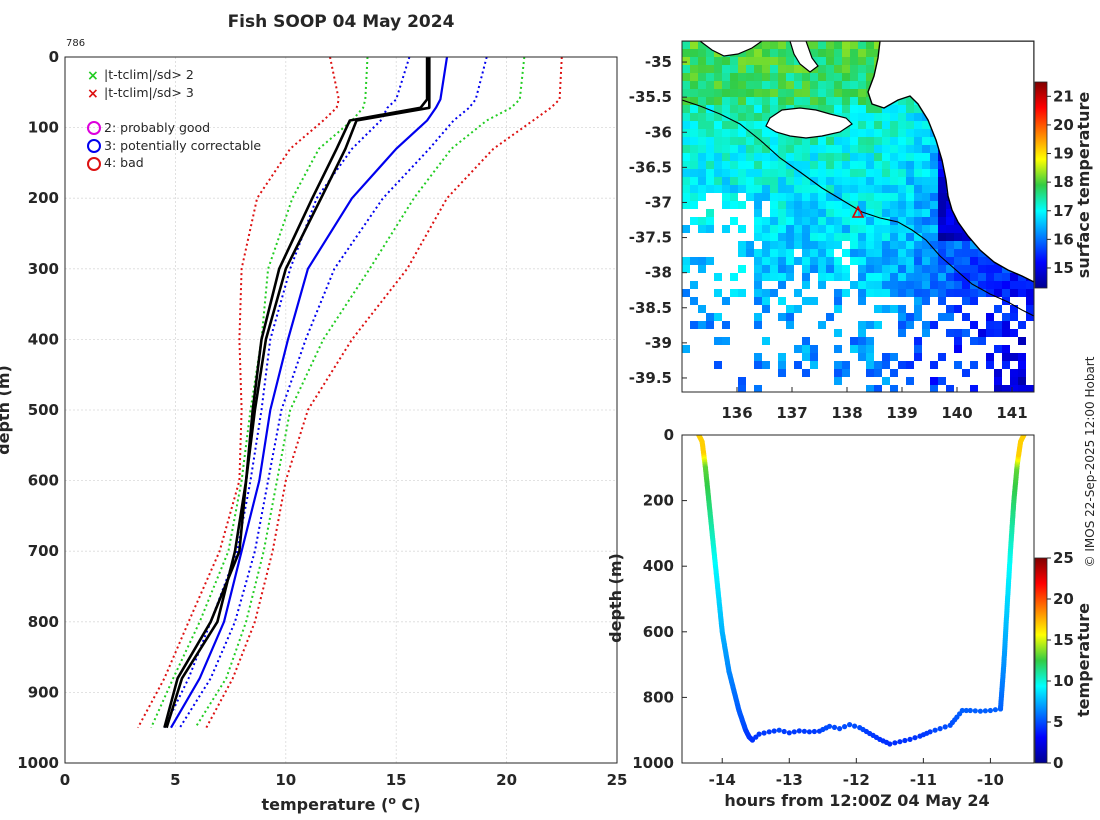  I want to click on chart-title: Fish SOOP 04 May 2024, so click(341, 22).